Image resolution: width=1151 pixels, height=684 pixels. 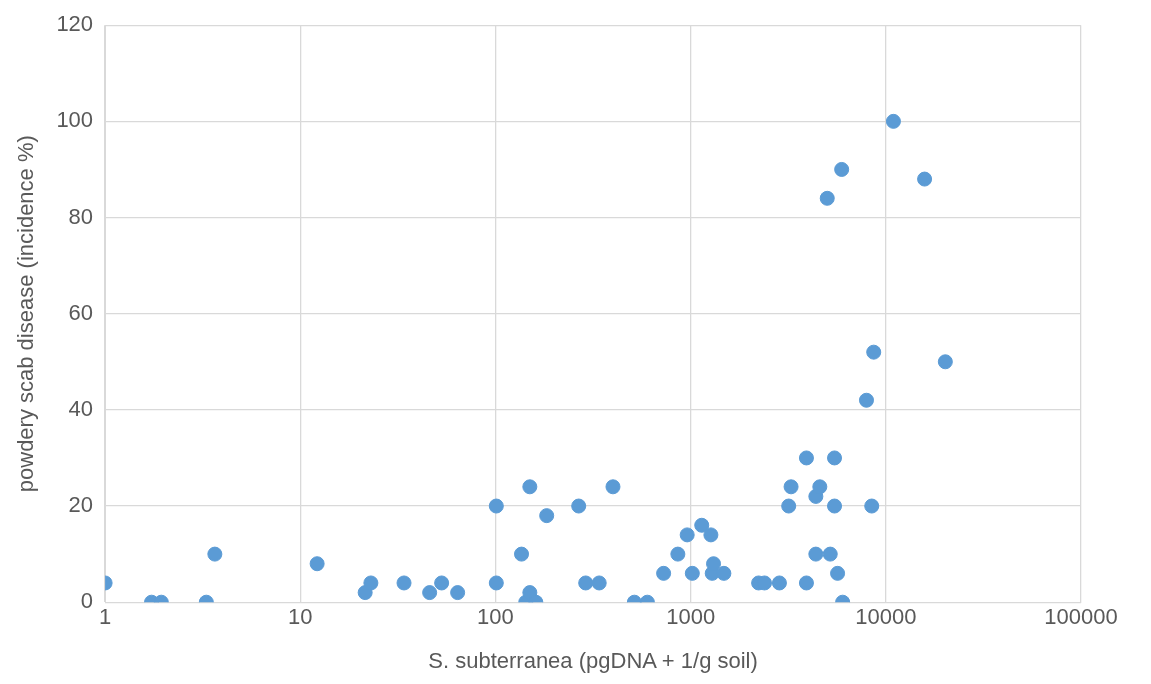 What do you see at coordinates (300, 617) in the screenshot?
I see `x-tick-label: 10` at bounding box center [300, 617].